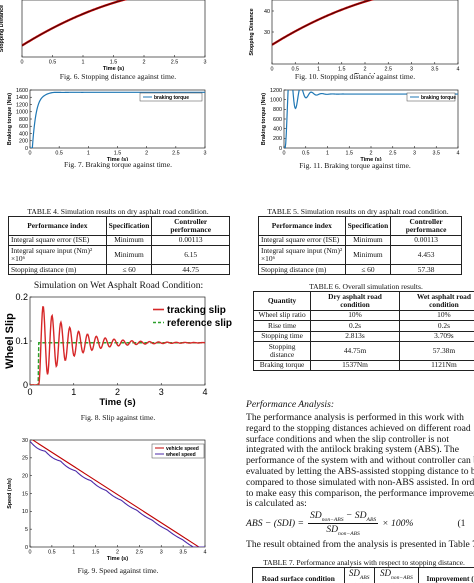  I want to click on legend-label: reference slip, so click(199, 323).